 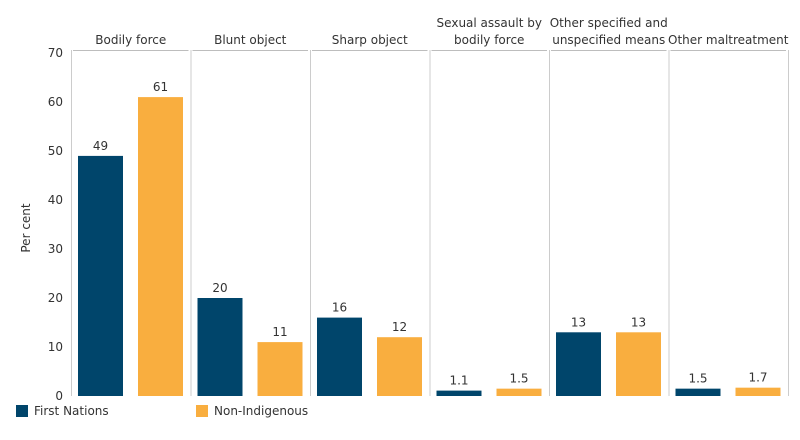 What do you see at coordinates (757, 378) in the screenshot?
I see `data-label: 1.7` at bounding box center [757, 378].